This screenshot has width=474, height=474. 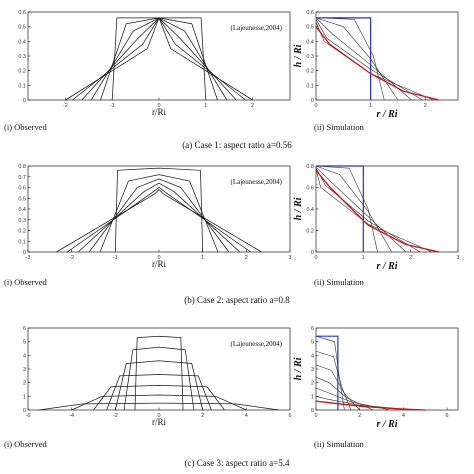 I want to click on case2-simulation-y-tick-label: 0.8, so click(x=310, y=167).